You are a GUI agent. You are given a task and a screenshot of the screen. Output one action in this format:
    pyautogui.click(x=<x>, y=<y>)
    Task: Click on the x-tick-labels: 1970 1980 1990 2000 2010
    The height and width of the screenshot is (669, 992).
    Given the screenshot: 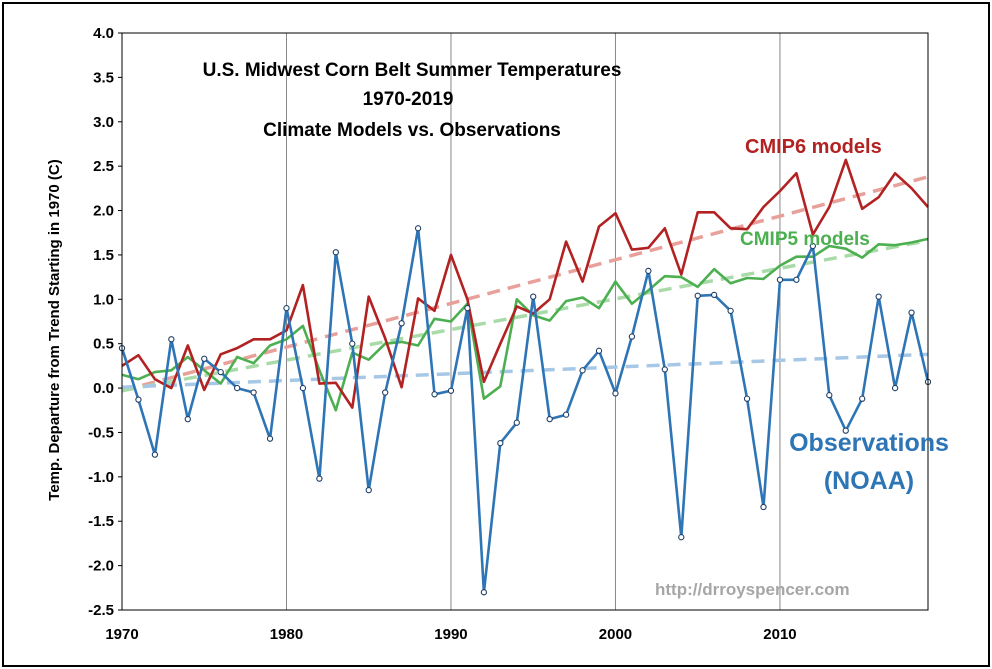 What is the action you would take?
    pyautogui.click(x=450, y=634)
    